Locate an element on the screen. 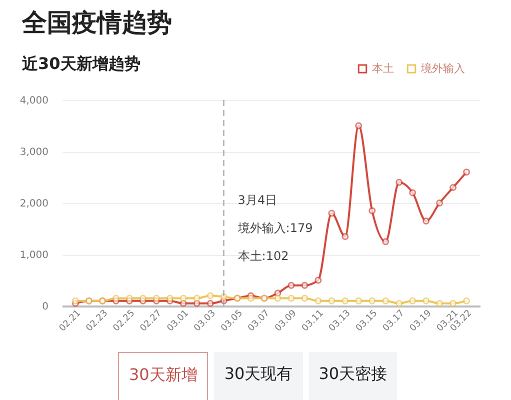 The width and height of the screenshot is (511, 400). y-tick-label: 3,000 is located at coordinates (34, 152).